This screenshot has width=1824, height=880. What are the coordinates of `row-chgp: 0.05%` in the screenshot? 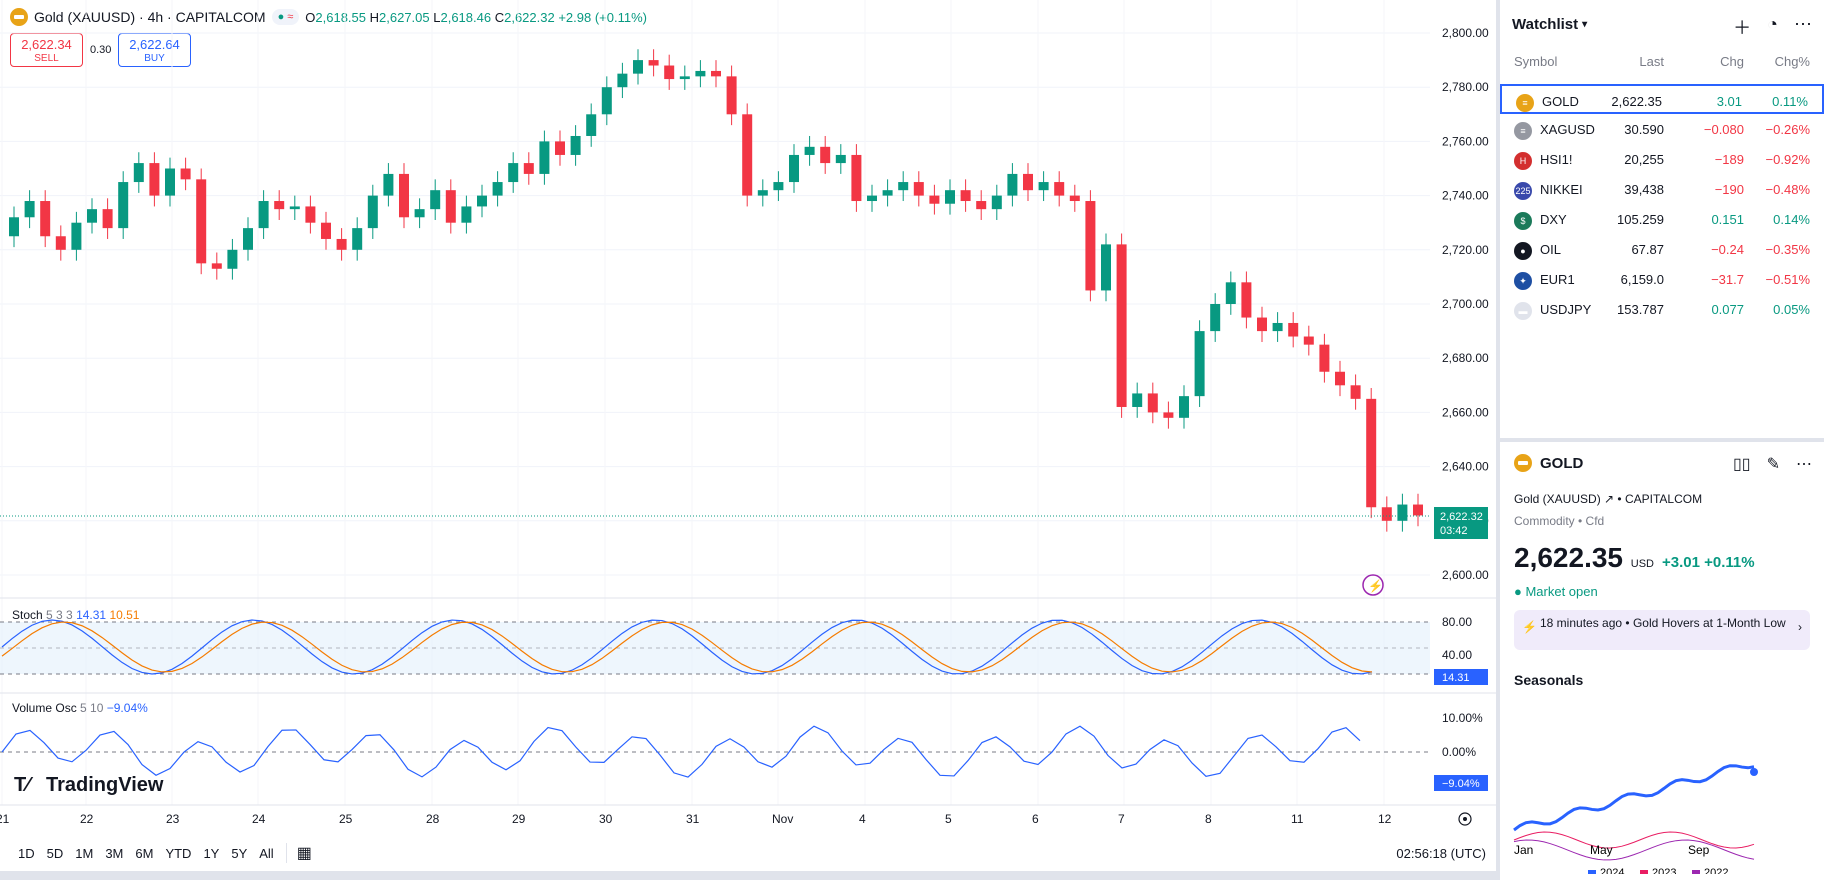 It's located at (1791, 309).